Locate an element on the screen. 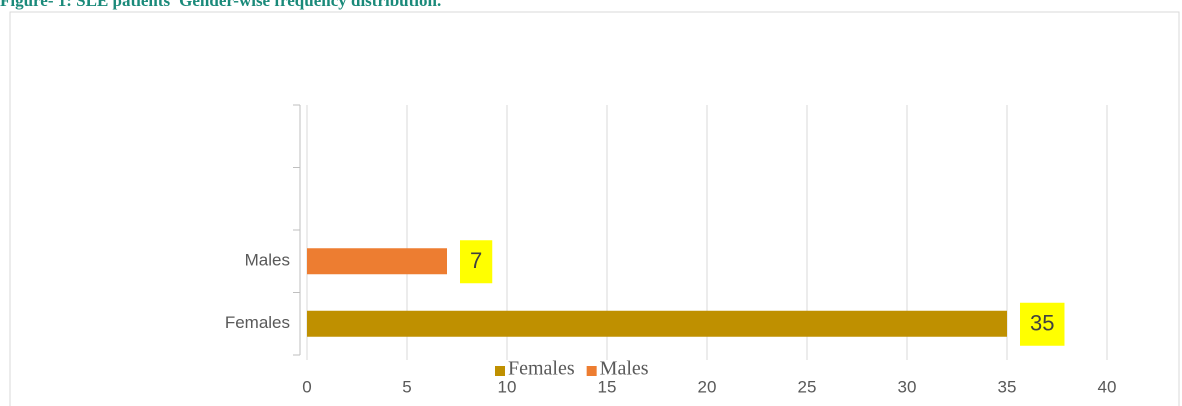 This screenshot has height=406, width=1182. data-label: 7 is located at coordinates (476, 260).